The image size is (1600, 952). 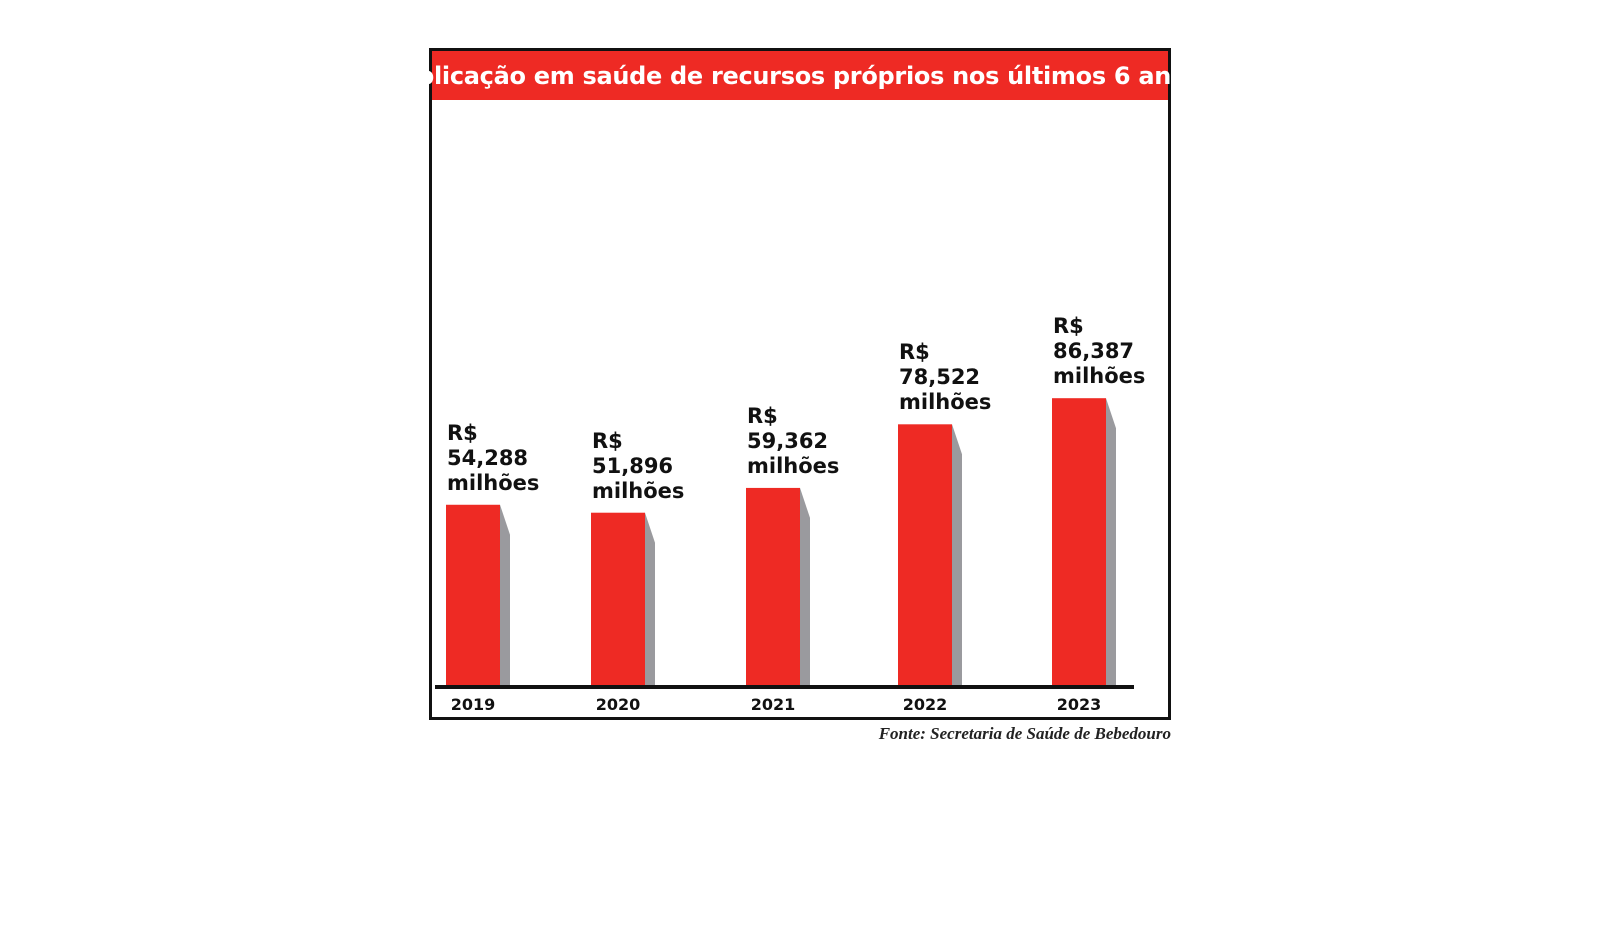 I want to click on data-label-2023: R$ 86,387 milhões, so click(x=1099, y=351).